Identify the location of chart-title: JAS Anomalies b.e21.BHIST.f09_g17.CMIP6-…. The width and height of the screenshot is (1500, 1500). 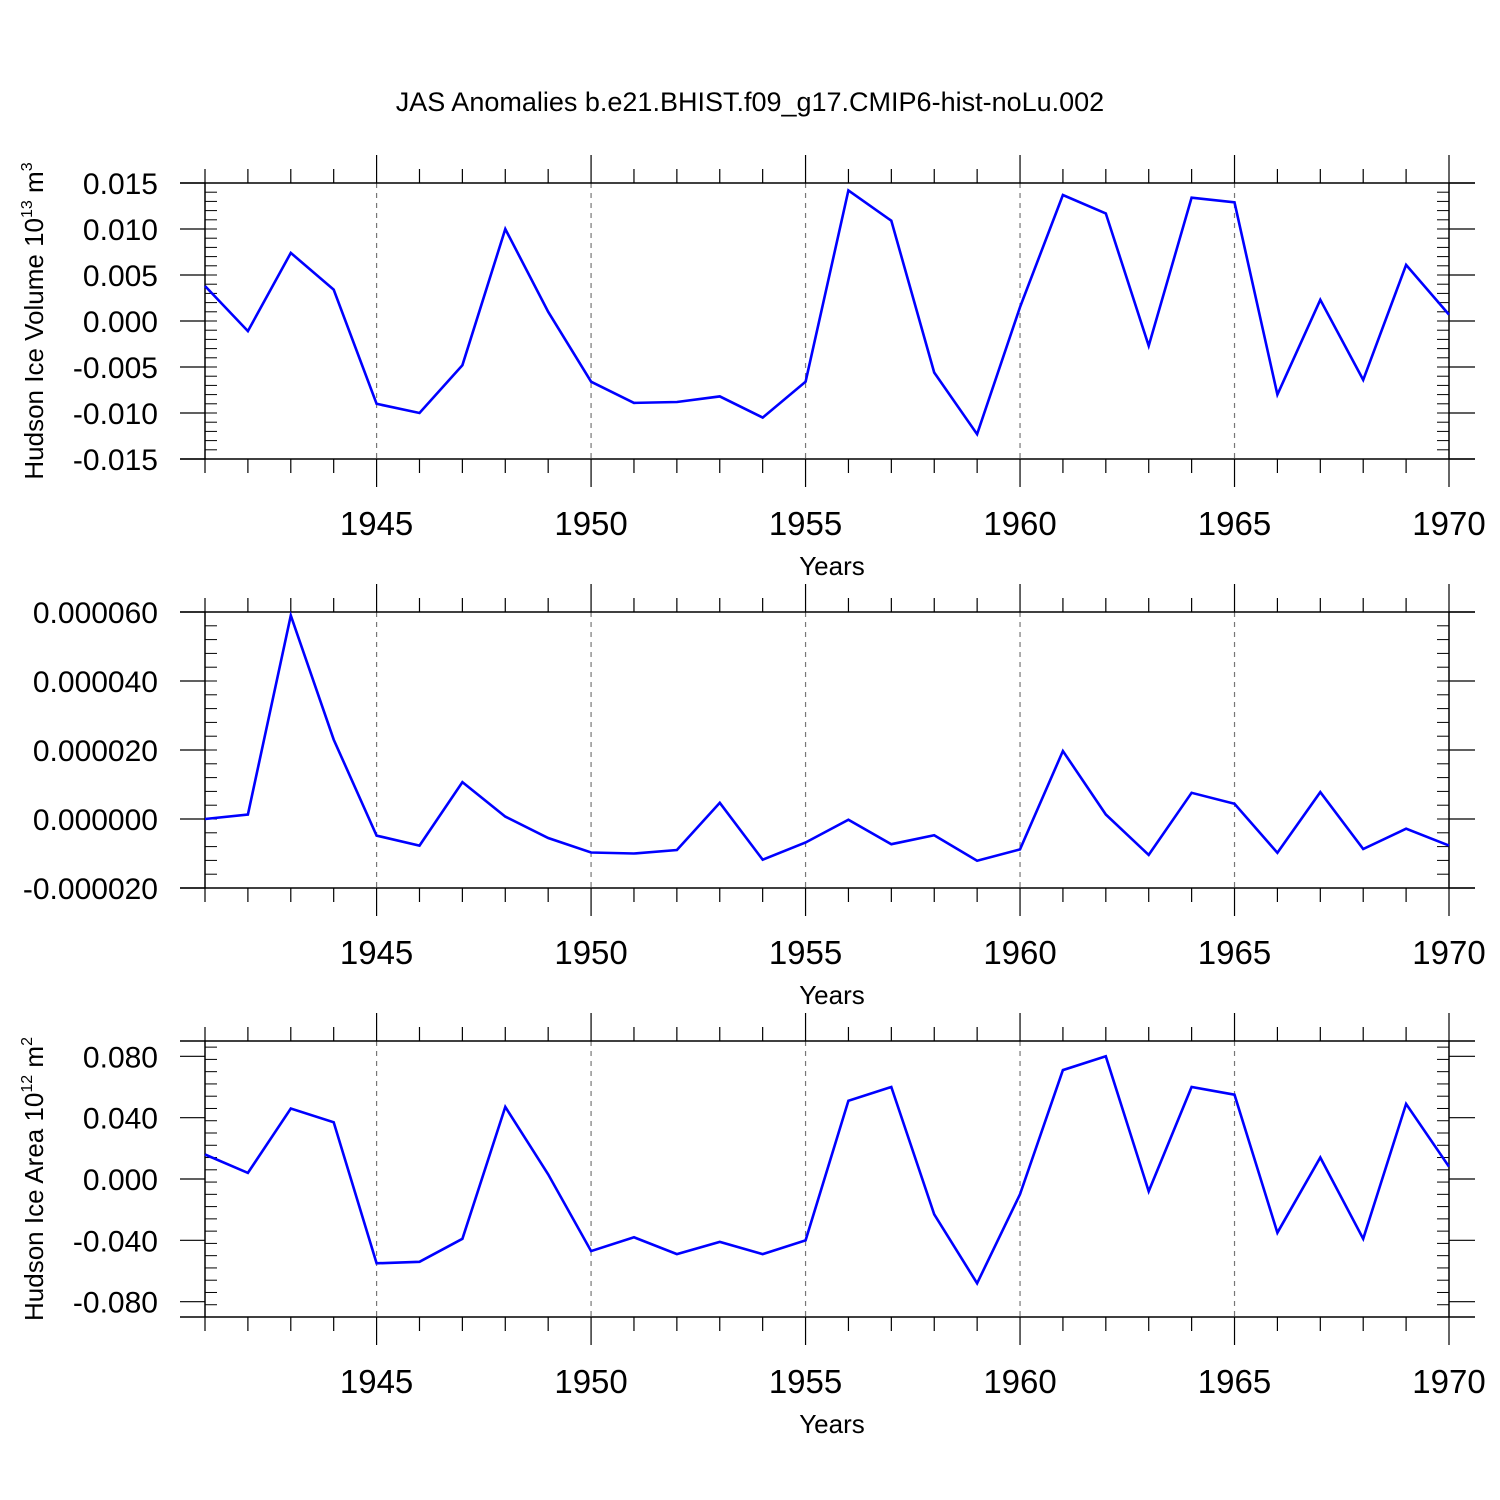
(750, 102).